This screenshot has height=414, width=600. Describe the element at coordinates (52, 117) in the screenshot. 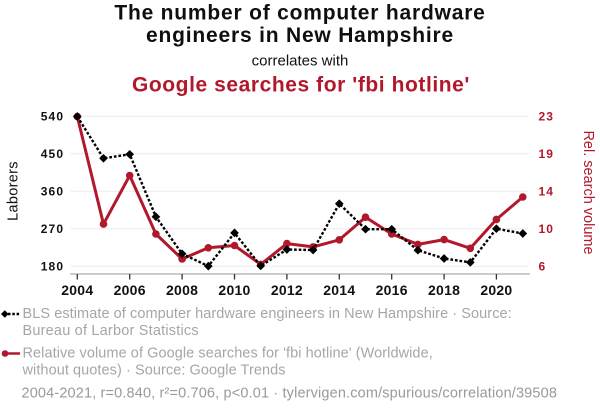

I see `svg-text: 540` at that location.